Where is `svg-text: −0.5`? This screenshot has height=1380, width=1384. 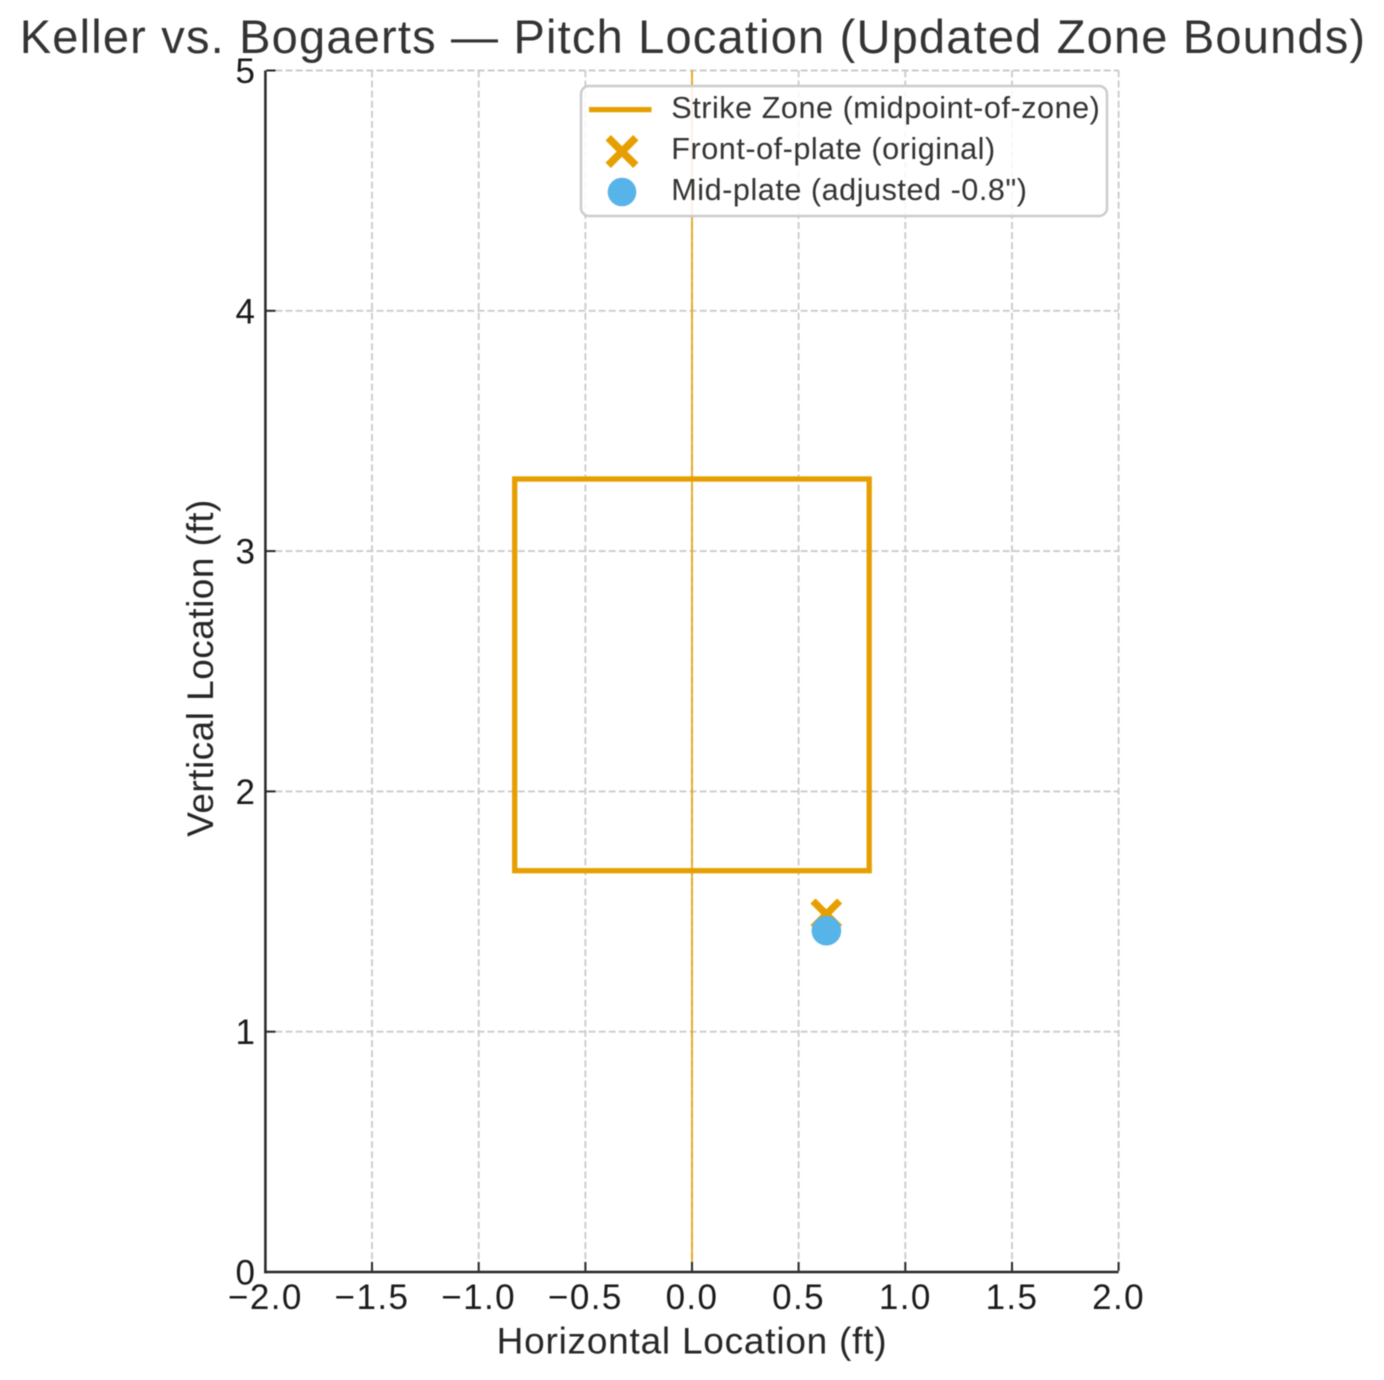 svg-text: −0.5 is located at coordinates (585, 1297).